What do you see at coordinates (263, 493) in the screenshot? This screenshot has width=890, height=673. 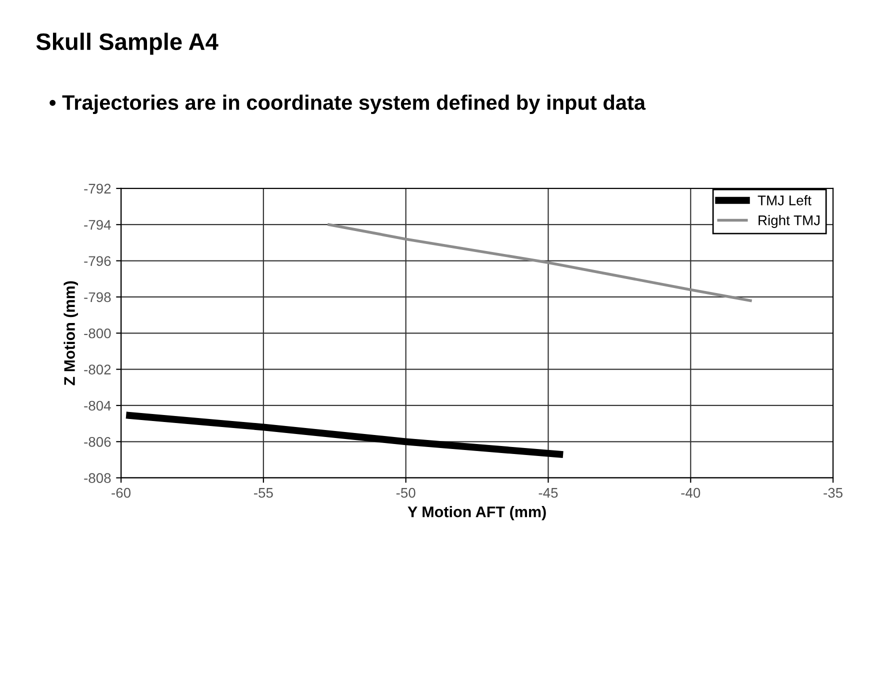 I see `x-tick-label: -55` at bounding box center [263, 493].